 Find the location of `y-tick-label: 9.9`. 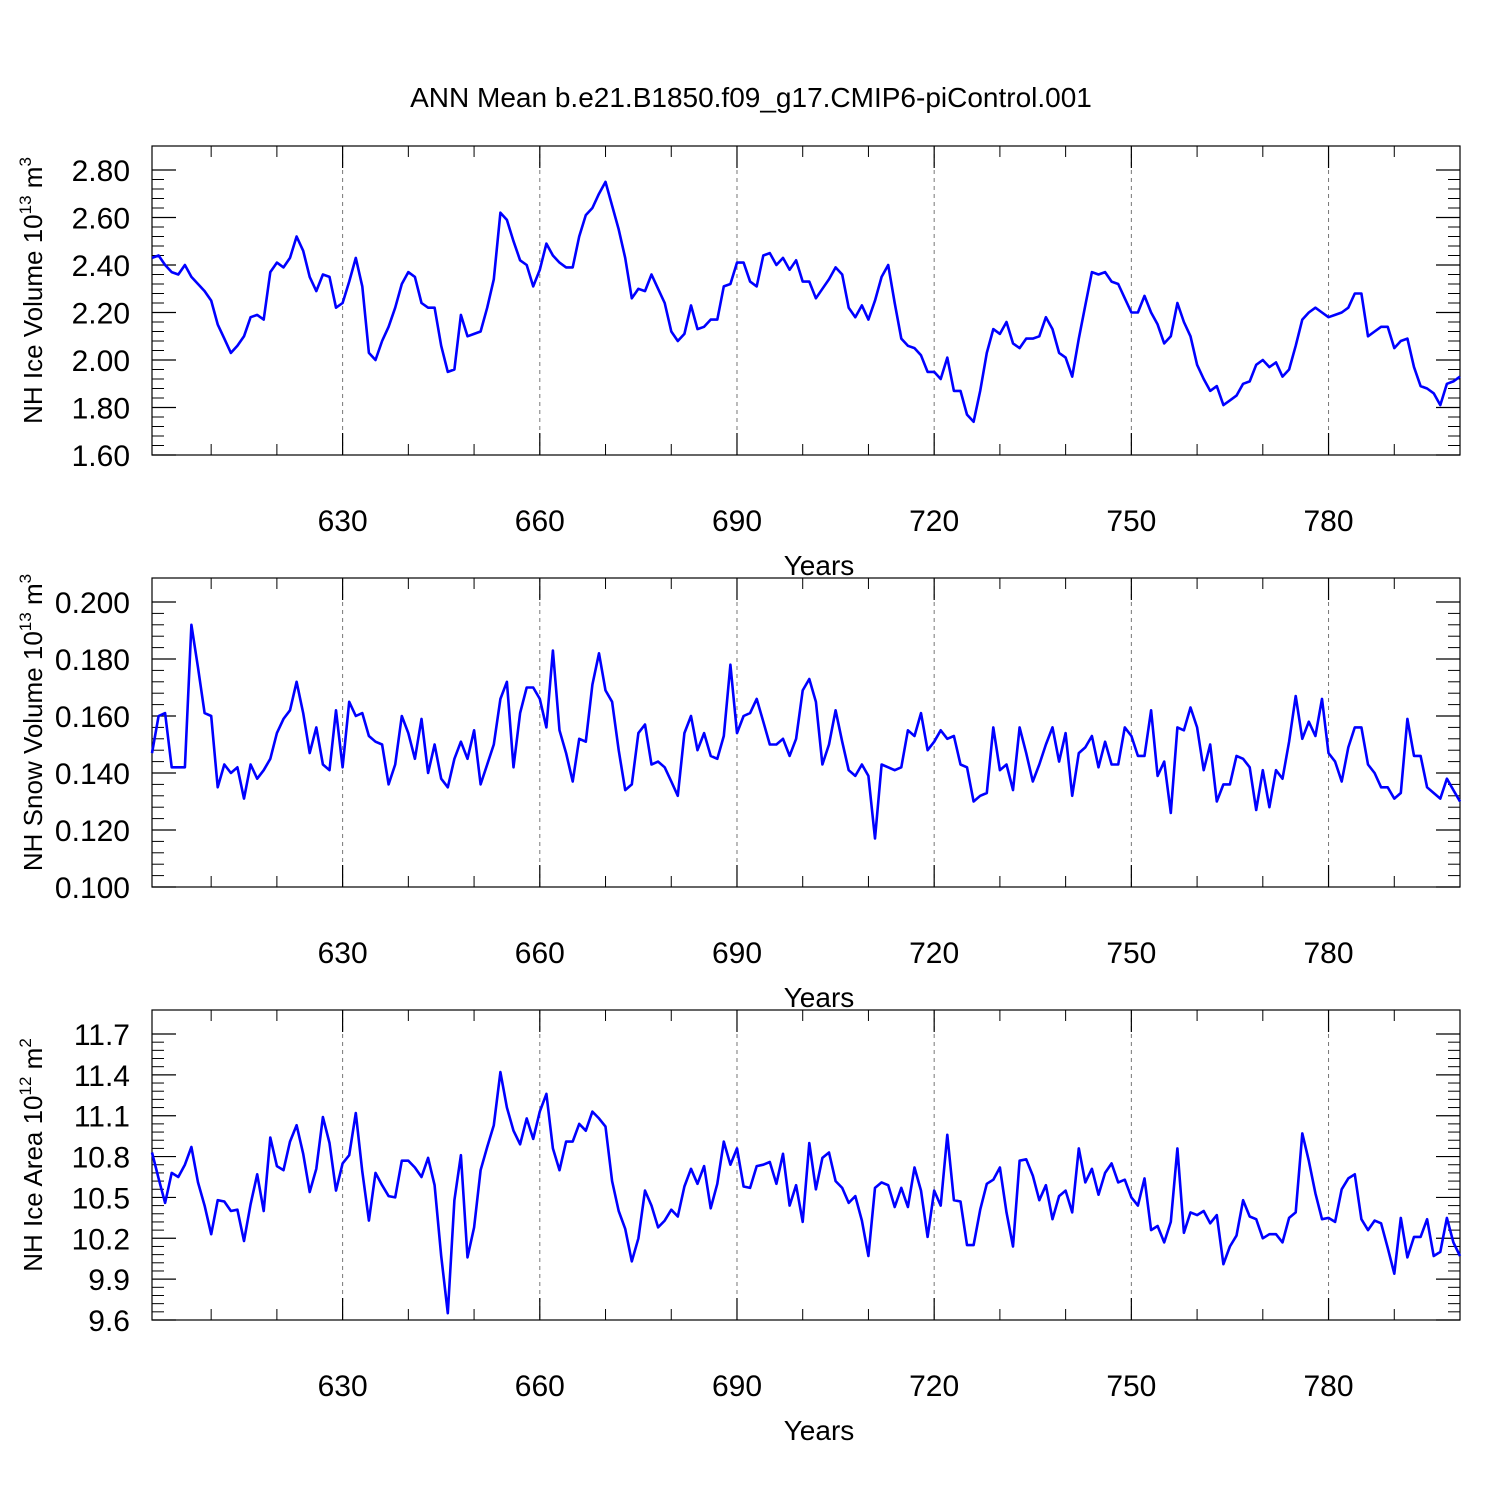

y-tick-label: 9.9 is located at coordinates (109, 1280).